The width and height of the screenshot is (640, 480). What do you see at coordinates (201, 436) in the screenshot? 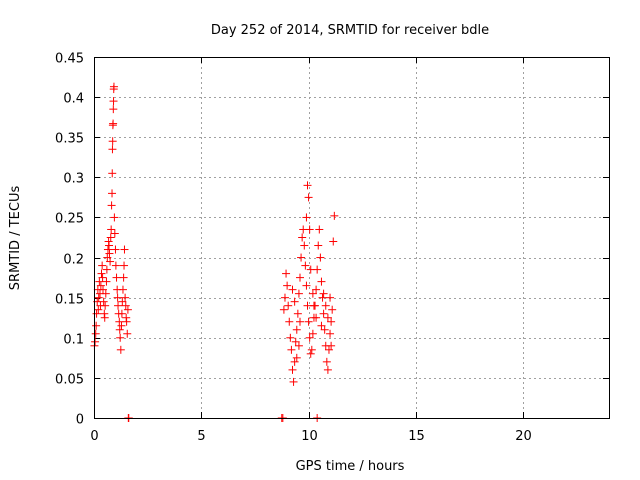
I see `x-tick-label: 5` at bounding box center [201, 436].